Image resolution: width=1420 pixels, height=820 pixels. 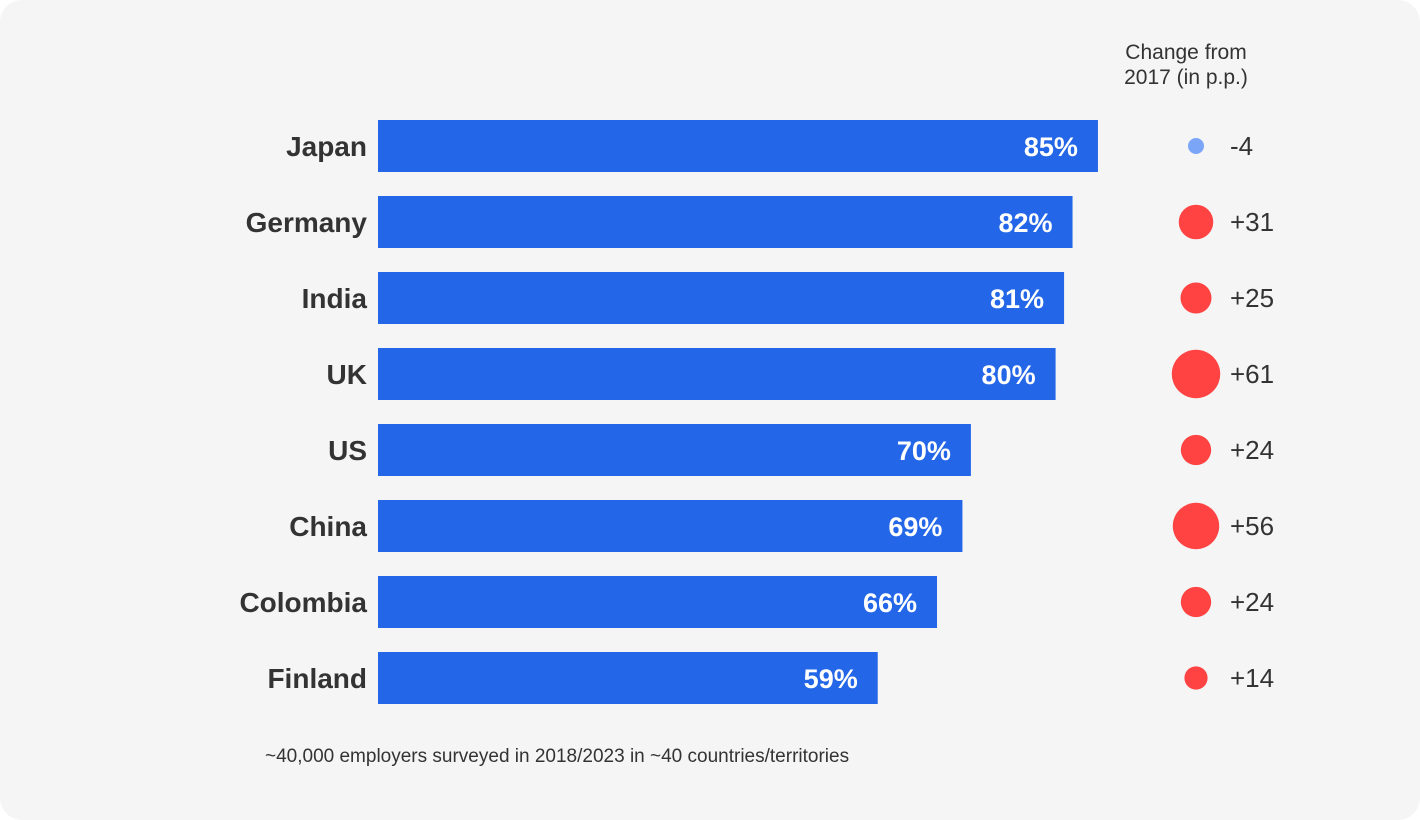 What do you see at coordinates (1252, 222) in the screenshot?
I see `change-label: +31` at bounding box center [1252, 222].